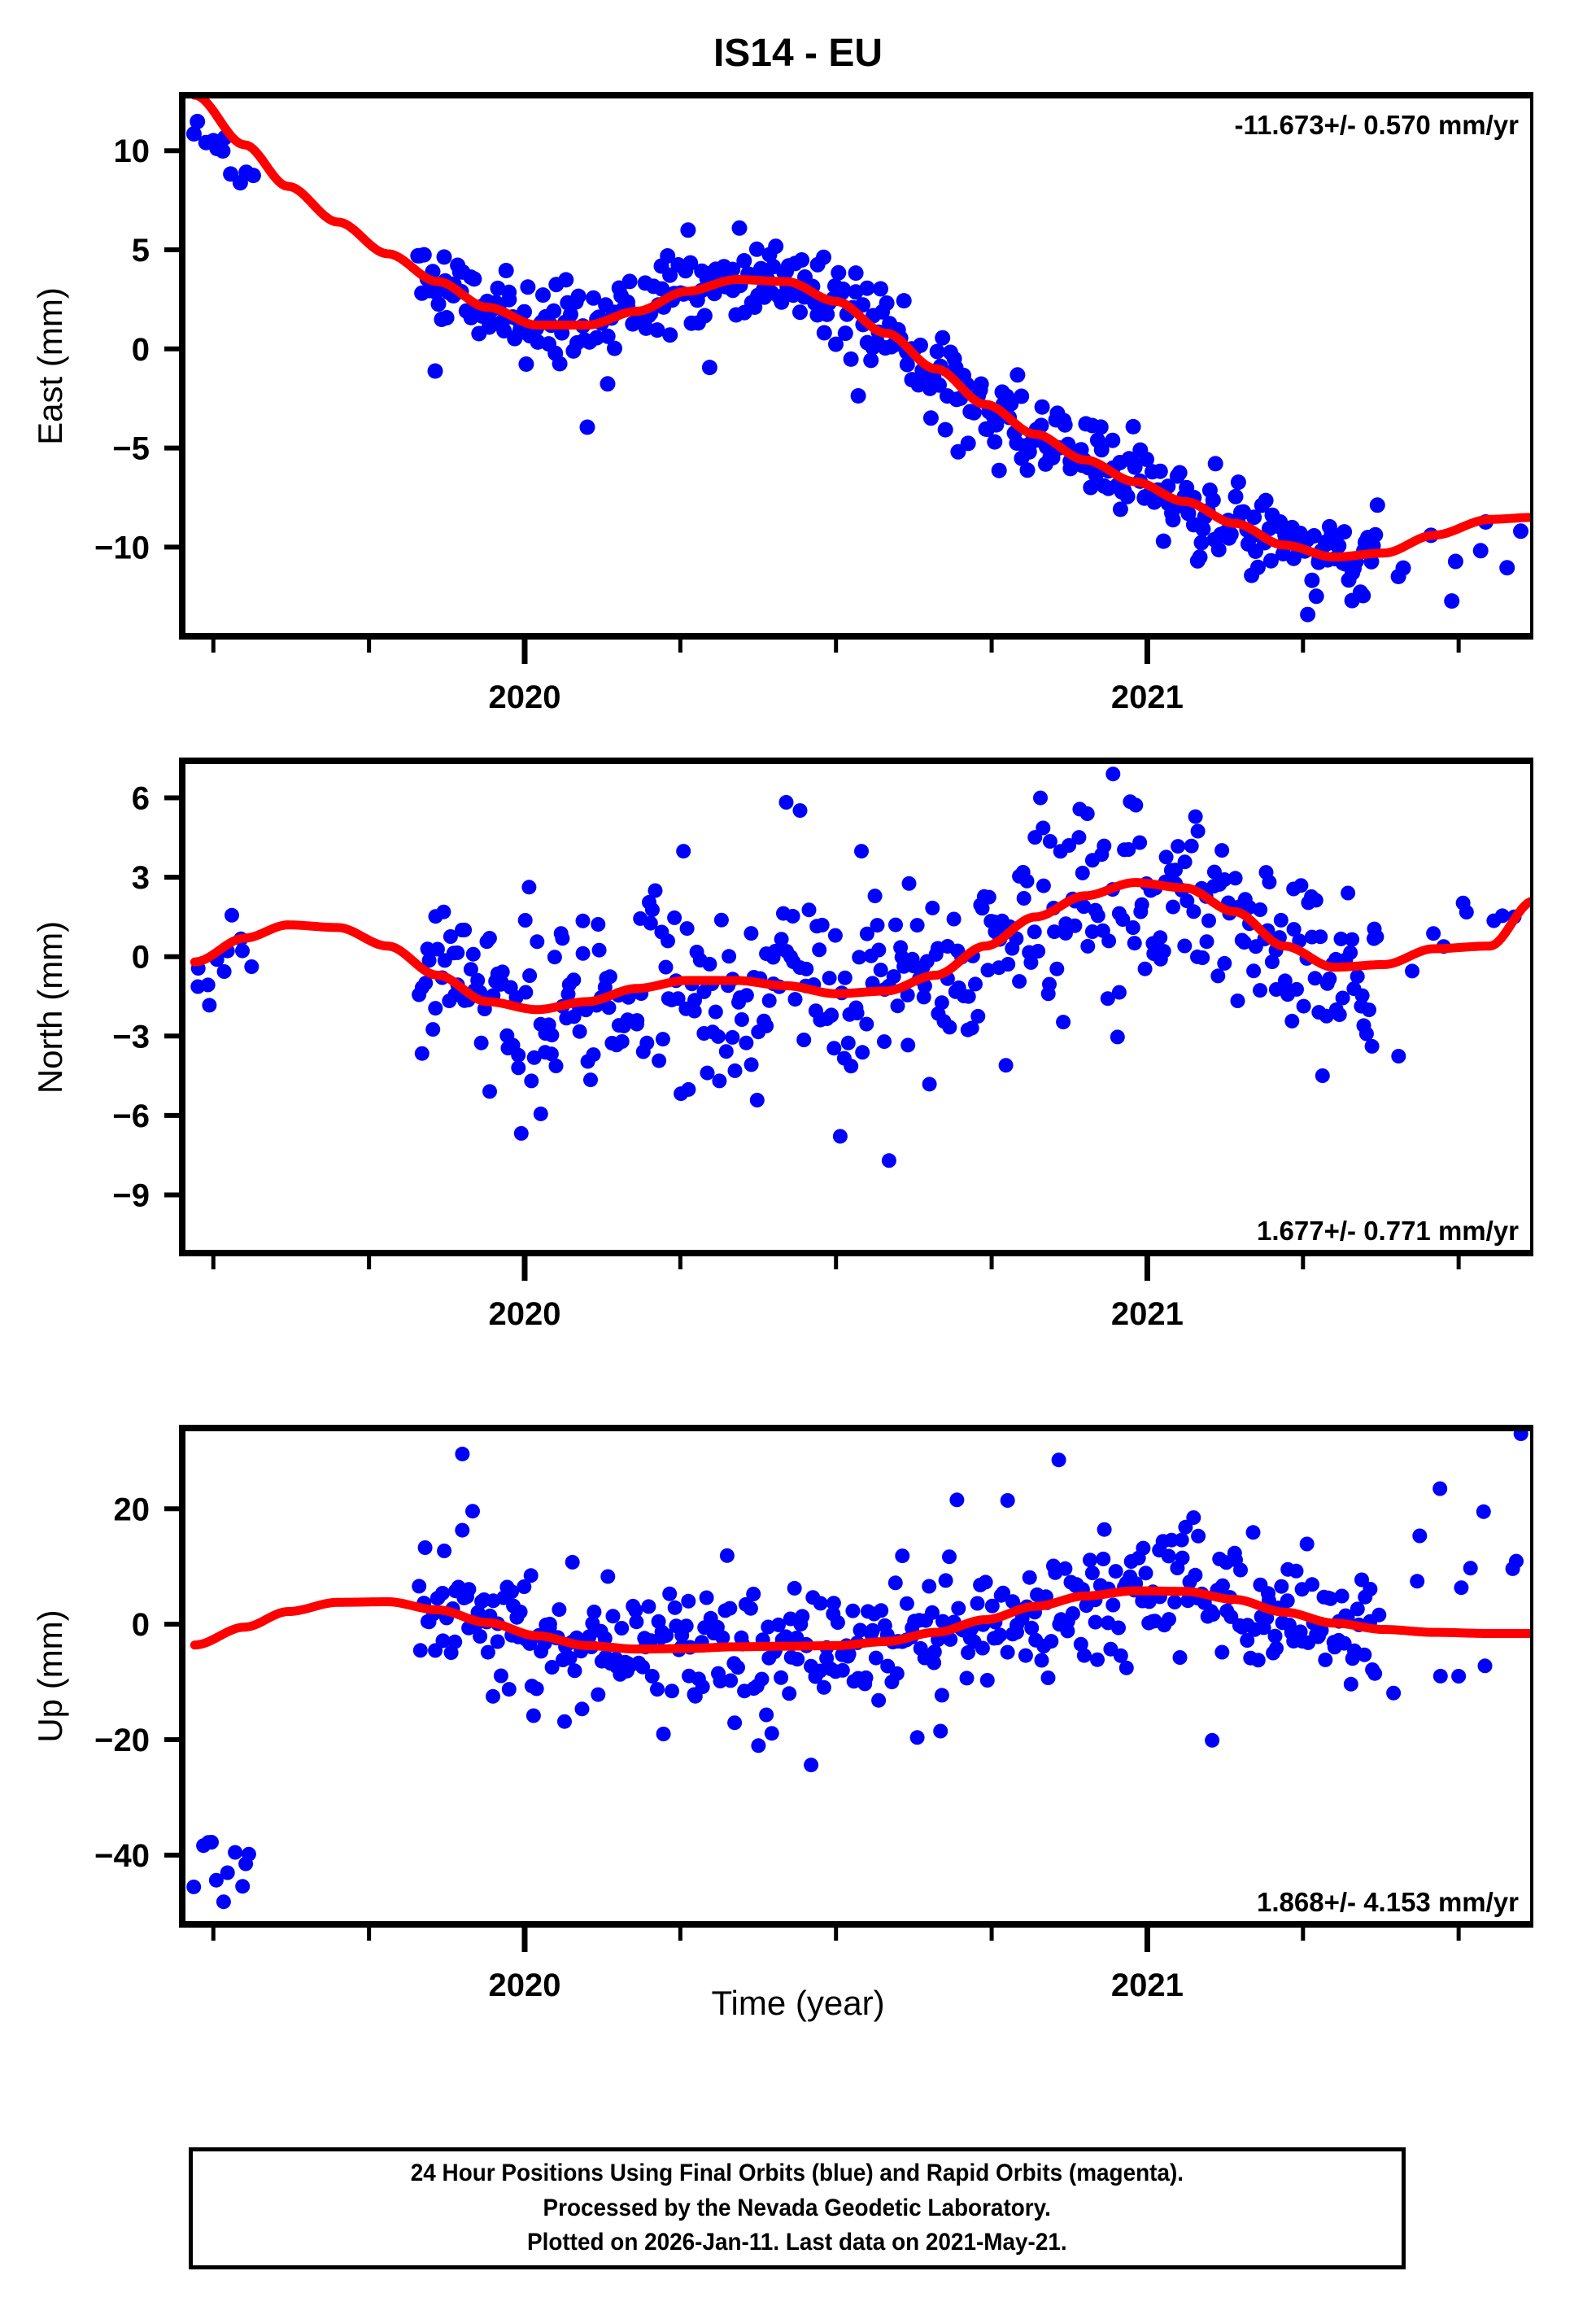 This screenshot has height=2306, width=1596. I want to click on rate-annotation: 1.677+/- 0.771 mm/yr, so click(1388, 1231).